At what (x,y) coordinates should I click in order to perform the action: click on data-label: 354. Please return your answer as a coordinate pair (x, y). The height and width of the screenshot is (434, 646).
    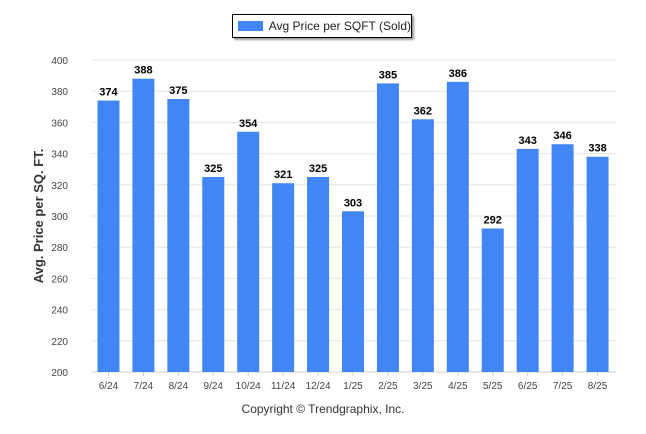
    Looking at the image, I should click on (248, 124).